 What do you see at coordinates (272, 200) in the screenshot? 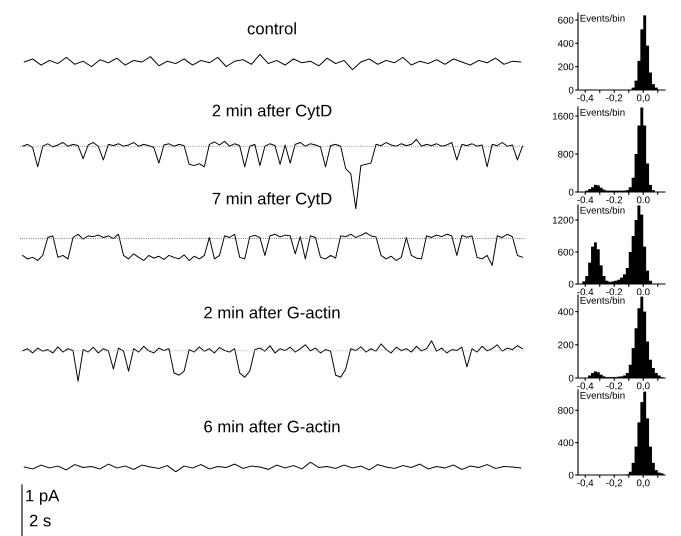
I see `chart-title: 7 min after CytD` at bounding box center [272, 200].